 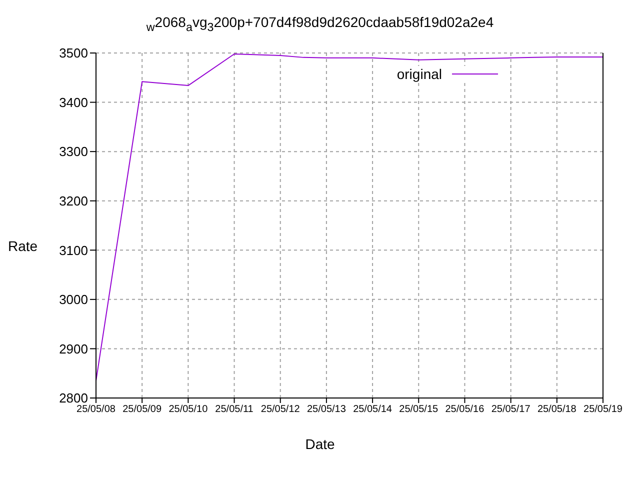 I want to click on x-tick-label: 25/05/14, so click(x=372, y=410).